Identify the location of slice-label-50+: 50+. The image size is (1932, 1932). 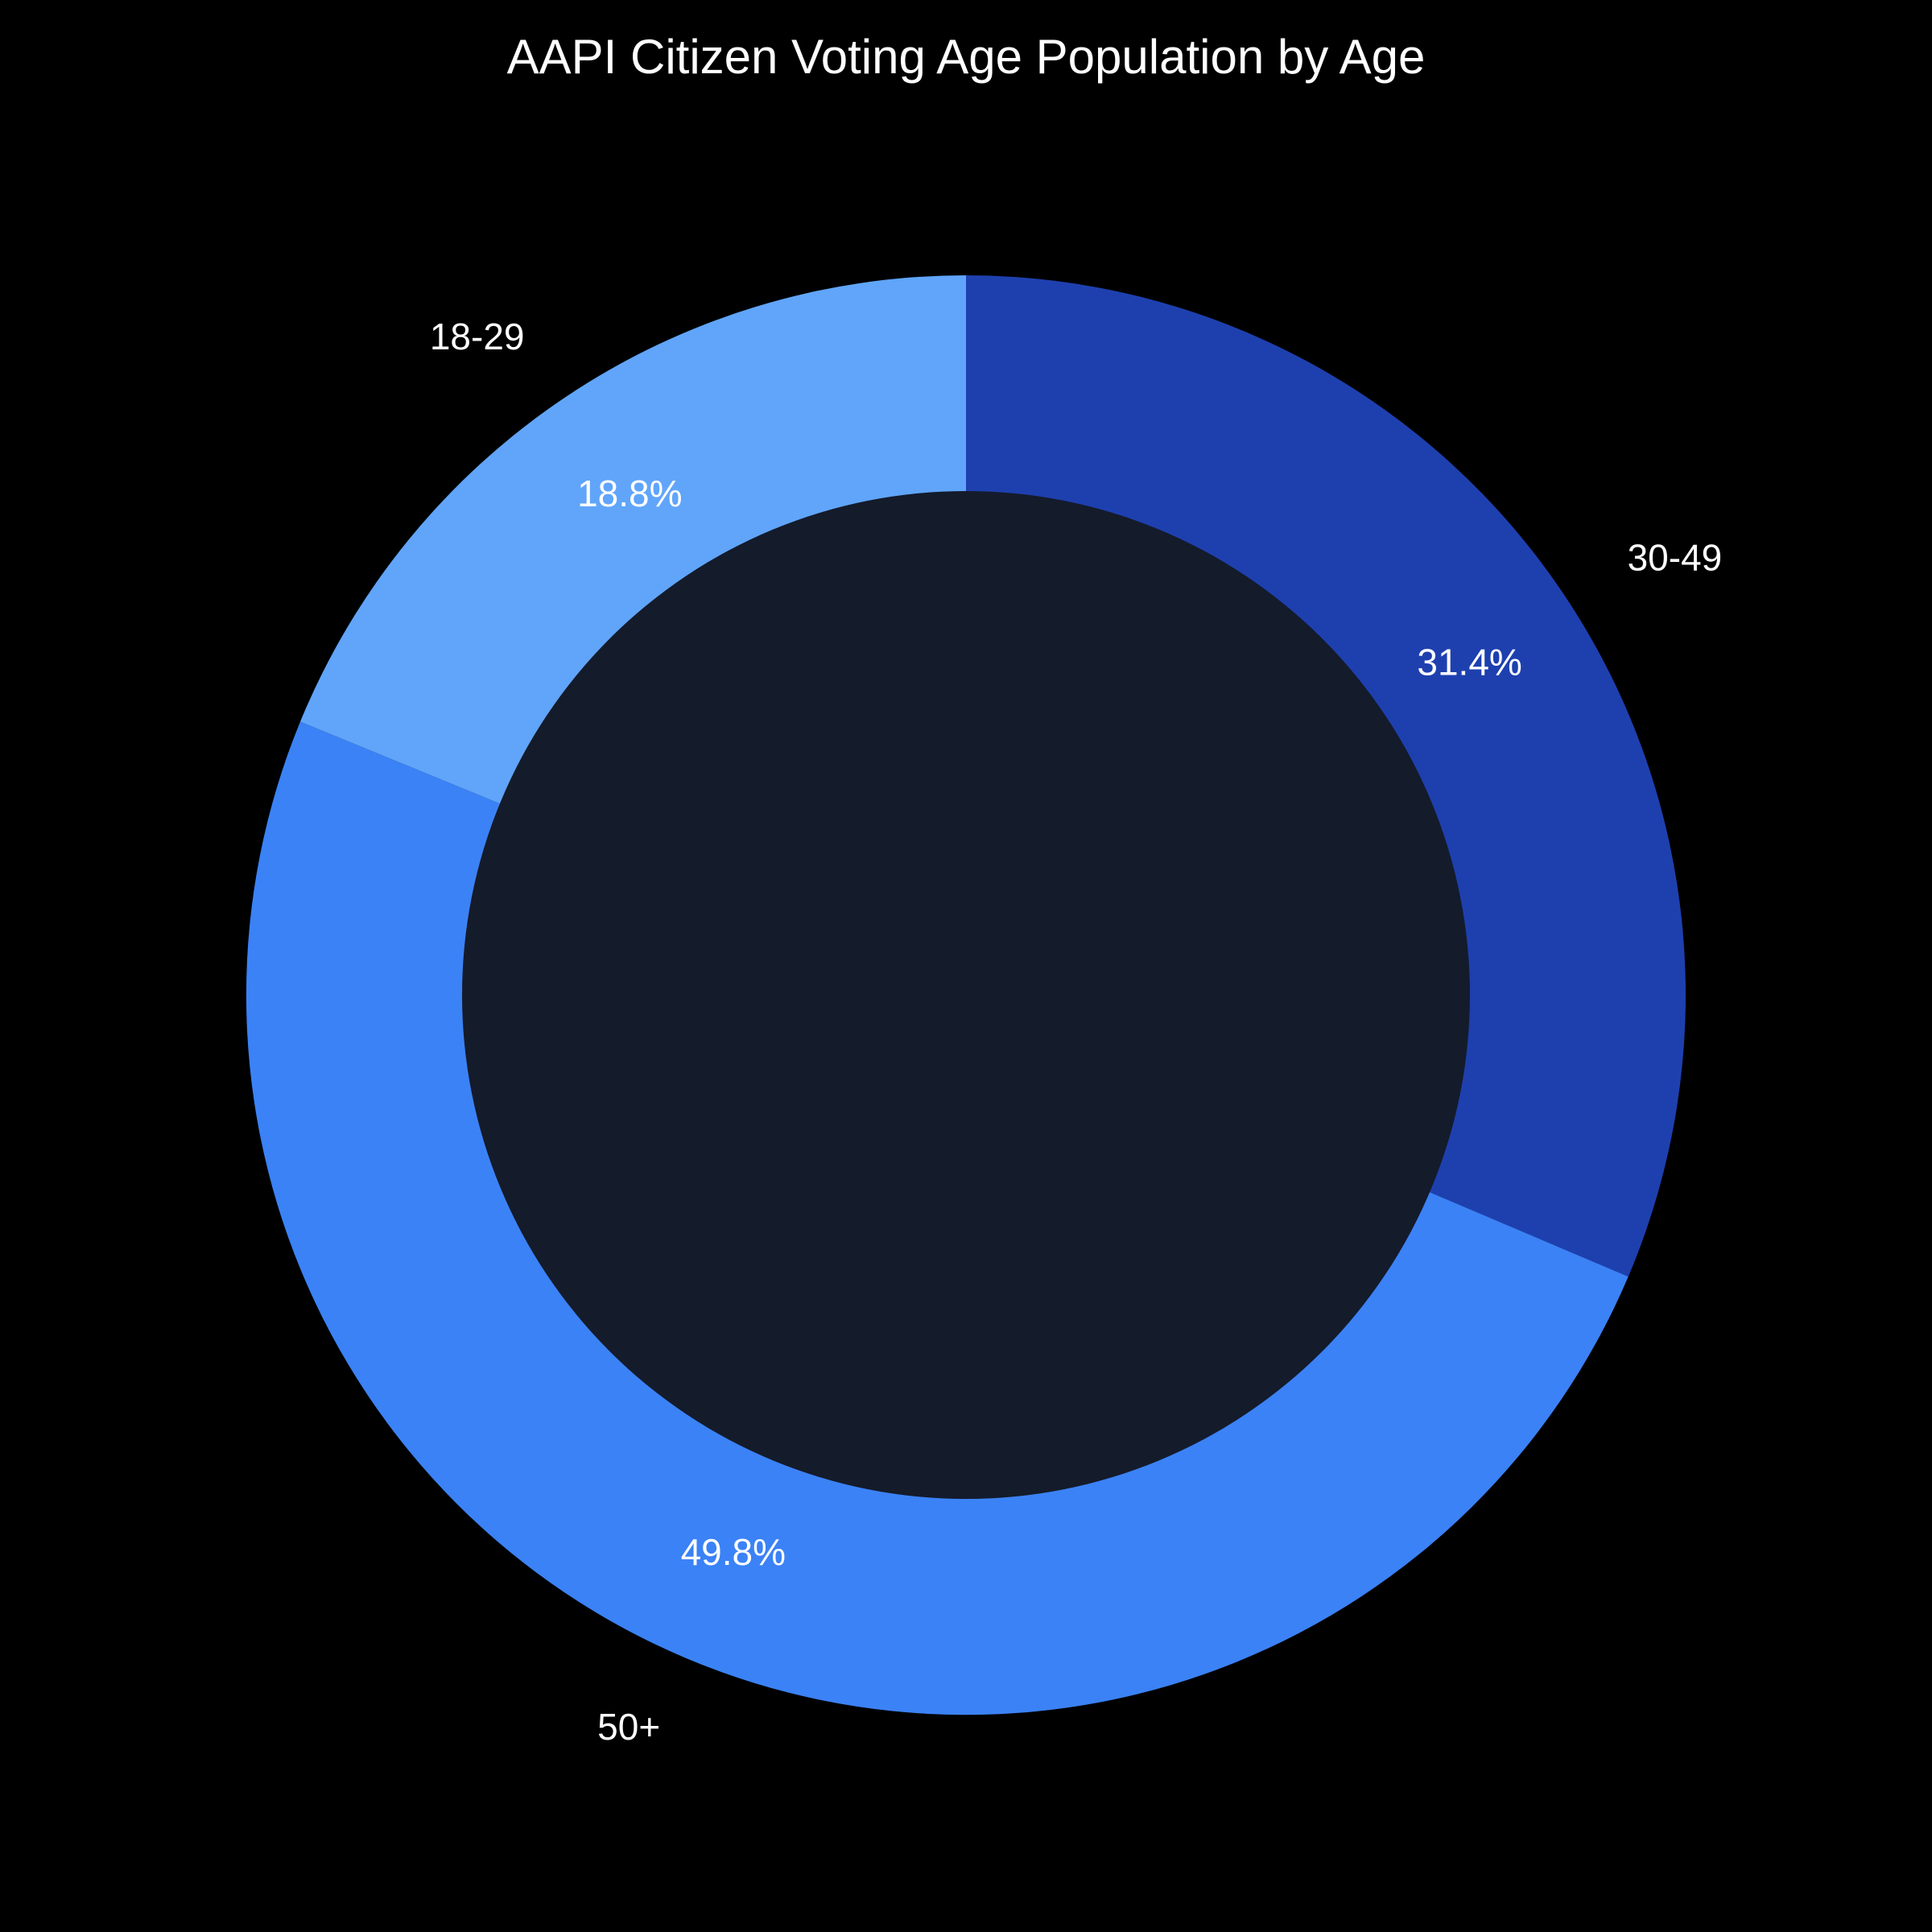
(628, 1727).